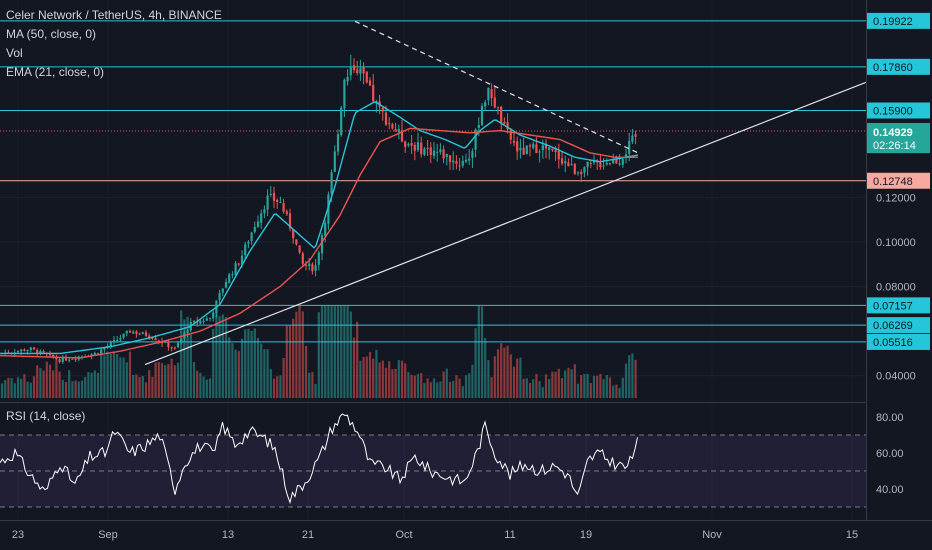  I want to click on ma-legend: MA (50, close, 0), so click(51, 34).